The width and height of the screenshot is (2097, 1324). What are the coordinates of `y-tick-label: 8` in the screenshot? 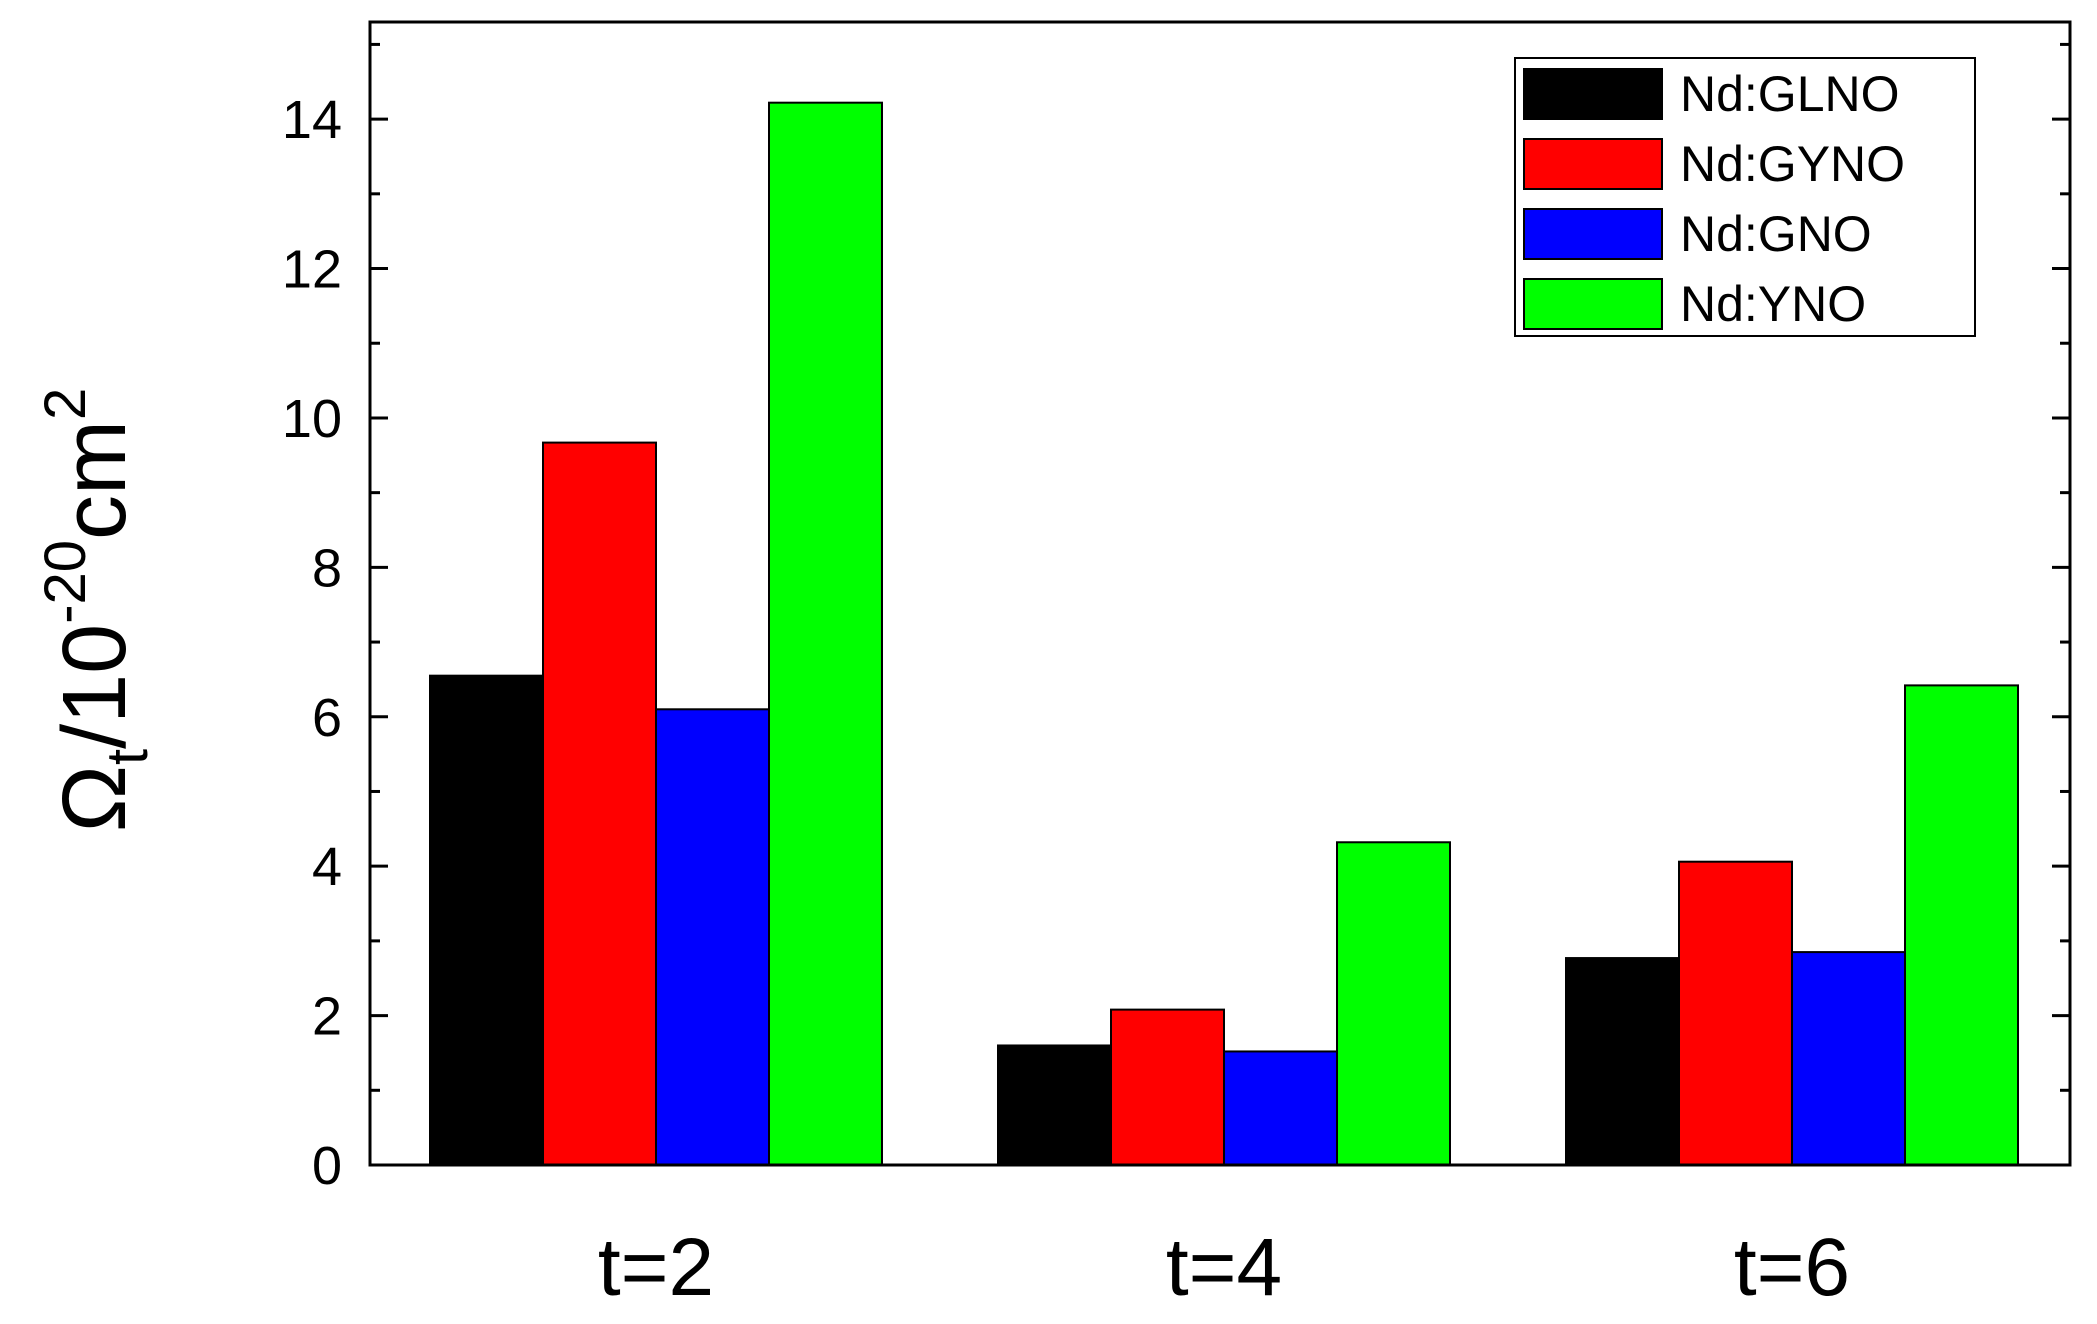 It's located at (327, 568).